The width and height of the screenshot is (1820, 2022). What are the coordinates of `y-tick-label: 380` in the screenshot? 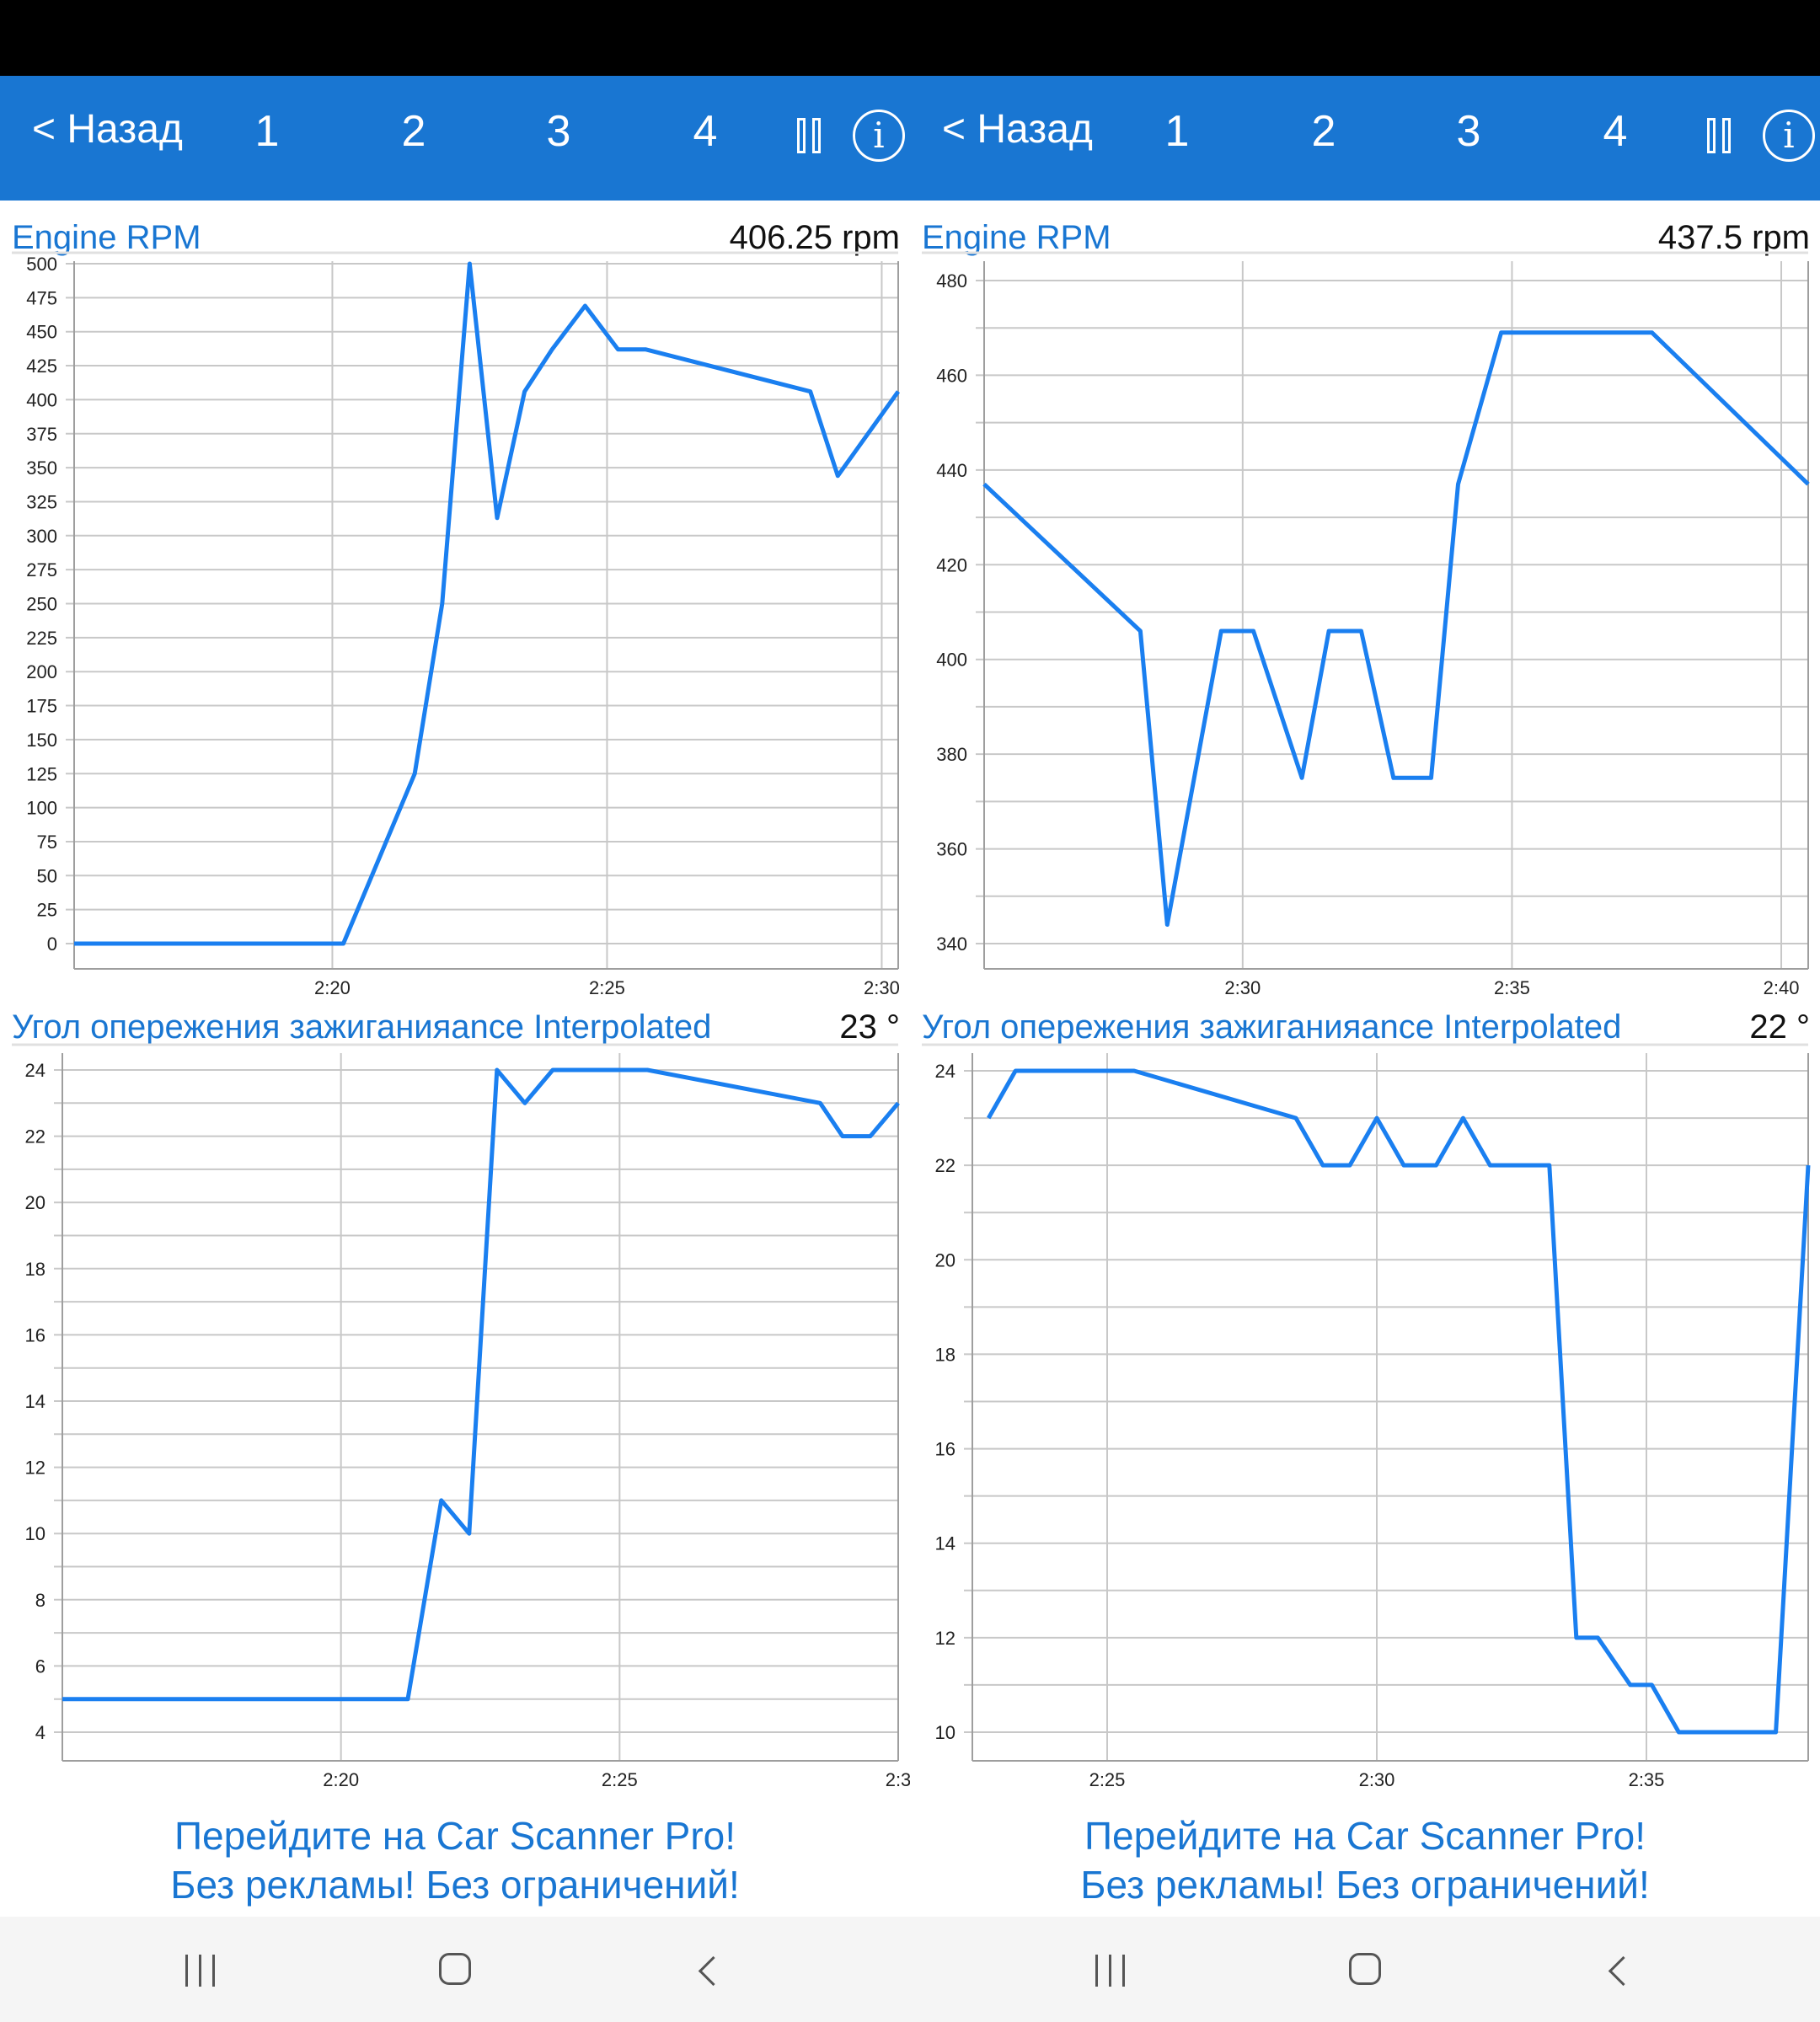 It's located at (951, 754).